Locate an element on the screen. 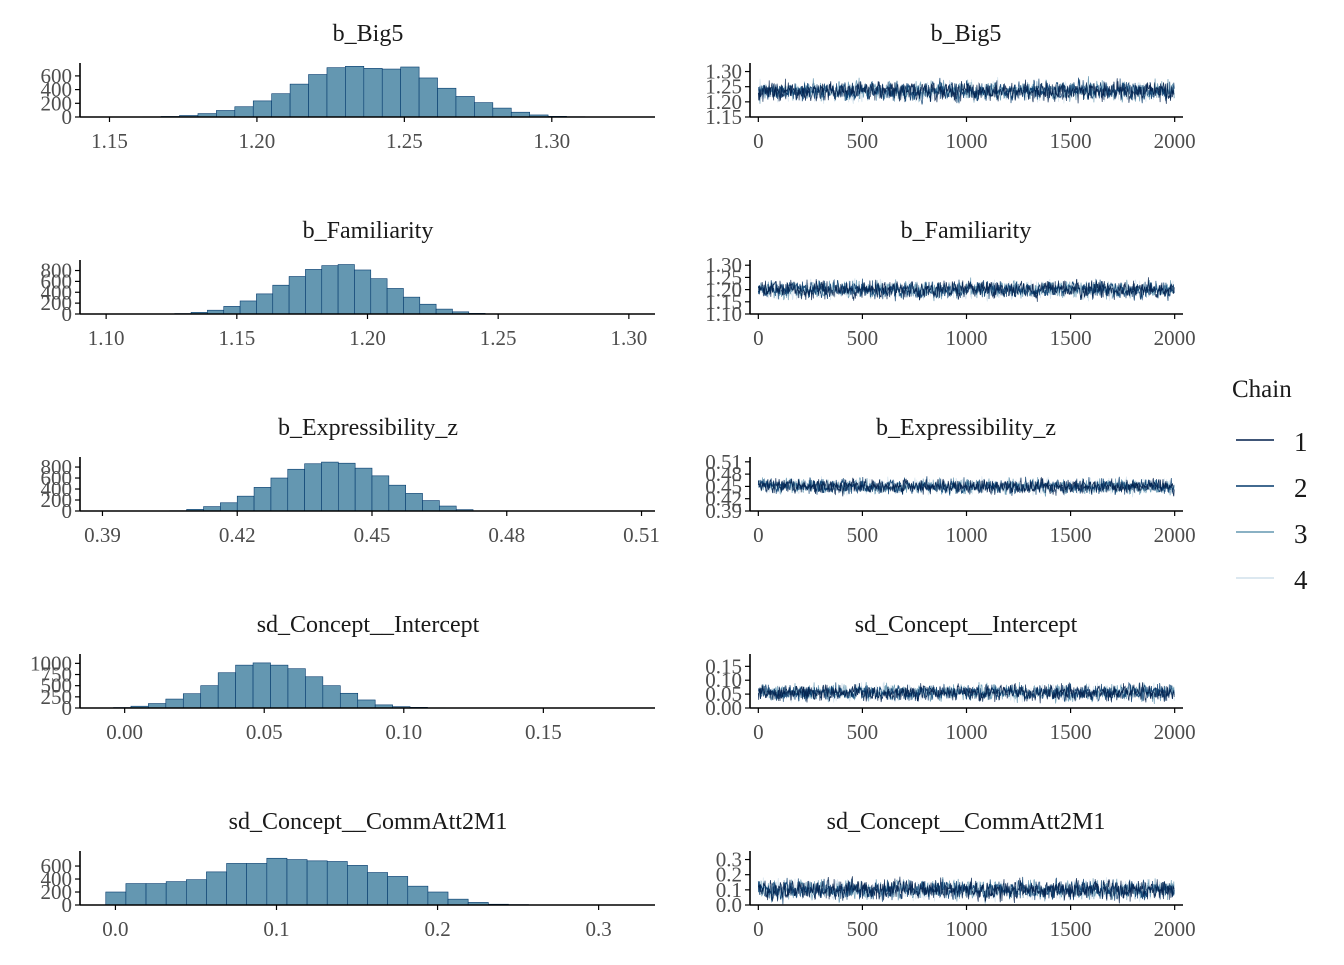 Image resolution: width=1344 pixels, height=965 pixels. y-tick-label: 0.3 is located at coordinates (729, 860).